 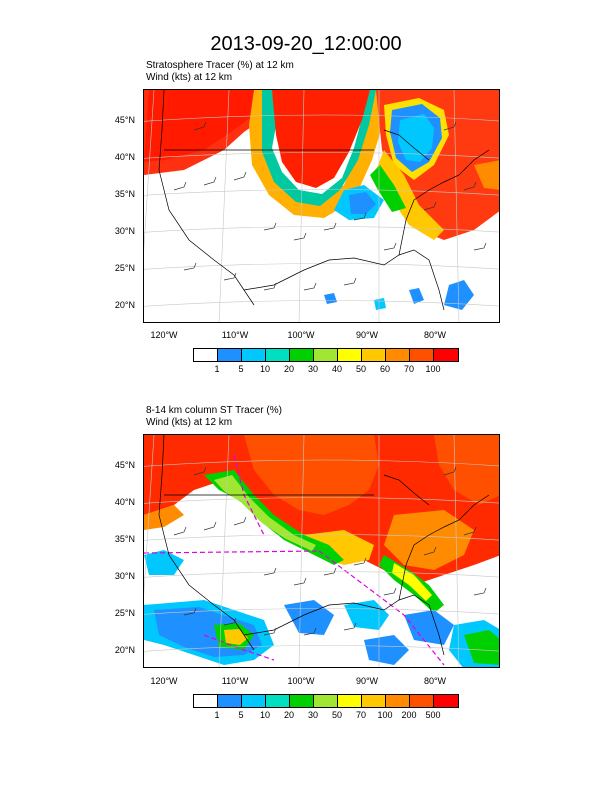 What do you see at coordinates (124, 502) in the screenshot?
I see `bottom-lat-label: 40°N` at bounding box center [124, 502].